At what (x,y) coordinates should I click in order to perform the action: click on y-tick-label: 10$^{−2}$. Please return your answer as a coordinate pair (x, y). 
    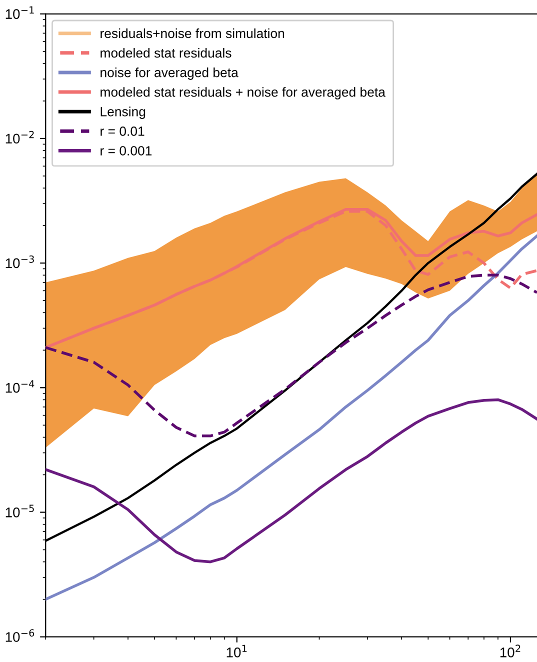
    Looking at the image, I should click on (20, 137).